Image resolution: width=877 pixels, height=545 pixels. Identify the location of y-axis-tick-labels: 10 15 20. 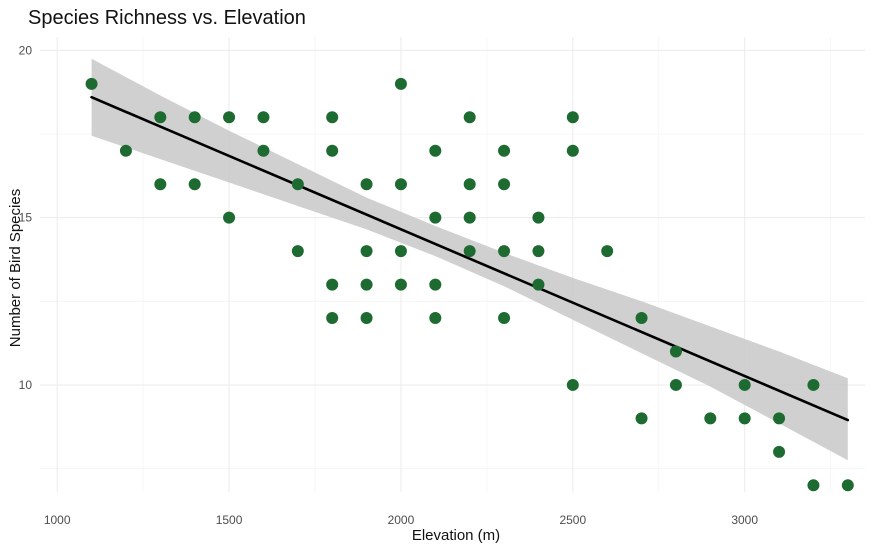
(26, 217).